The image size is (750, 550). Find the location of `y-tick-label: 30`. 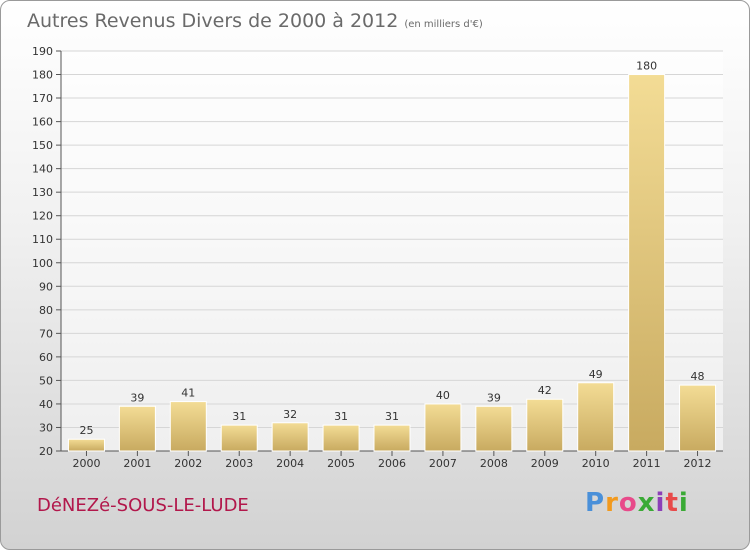

y-tick-label: 30 is located at coordinates (46, 427).